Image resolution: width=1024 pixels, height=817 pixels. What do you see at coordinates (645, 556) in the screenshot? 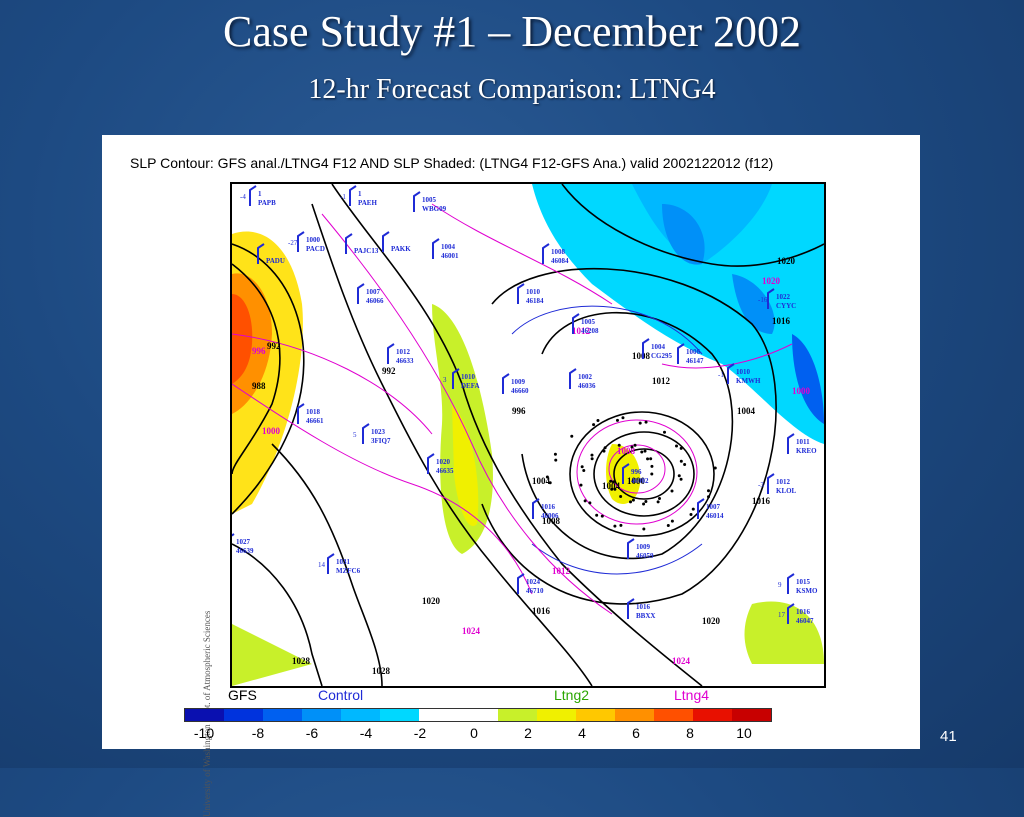
I see `station-id: 46059` at bounding box center [645, 556].